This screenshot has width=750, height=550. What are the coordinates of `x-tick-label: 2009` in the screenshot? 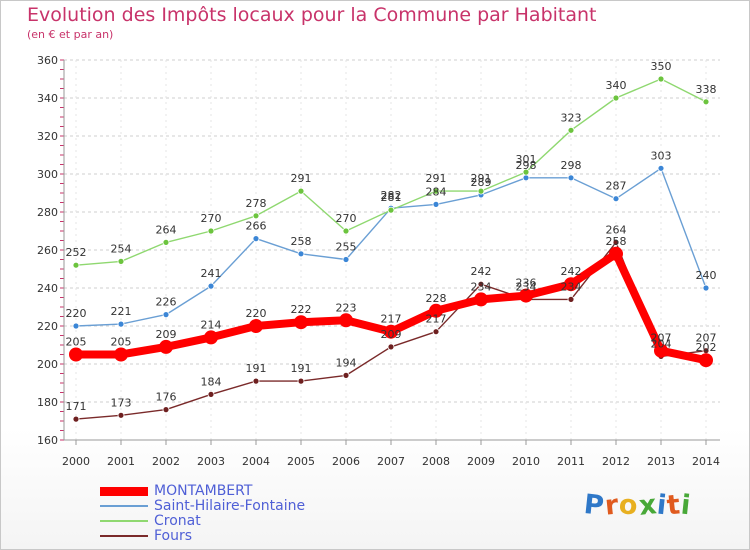 It's located at (481, 461).